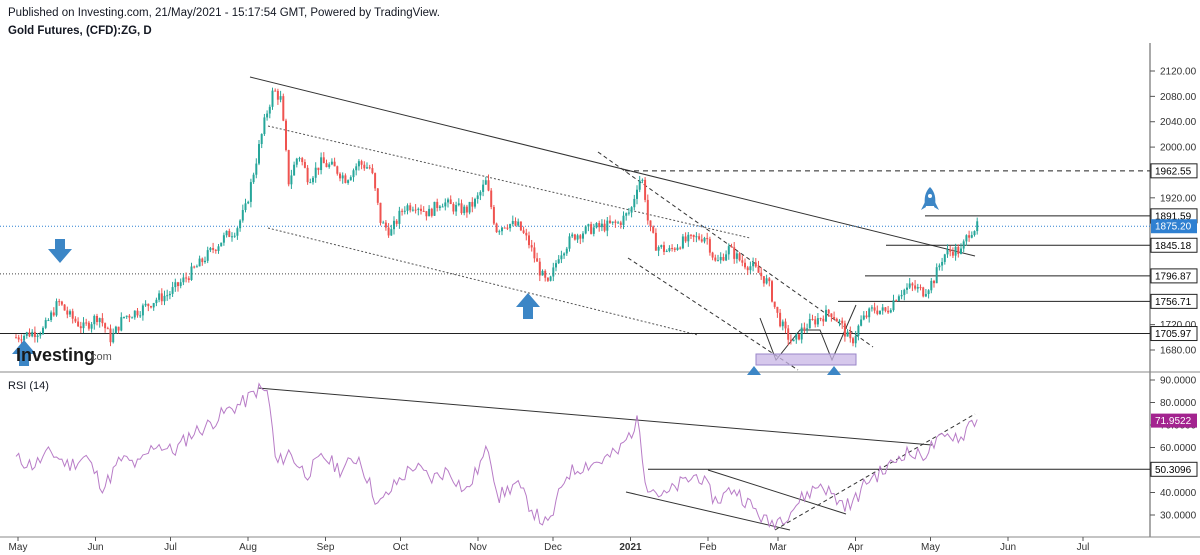  I want to click on price-level-label-bg, so click(1174, 334).